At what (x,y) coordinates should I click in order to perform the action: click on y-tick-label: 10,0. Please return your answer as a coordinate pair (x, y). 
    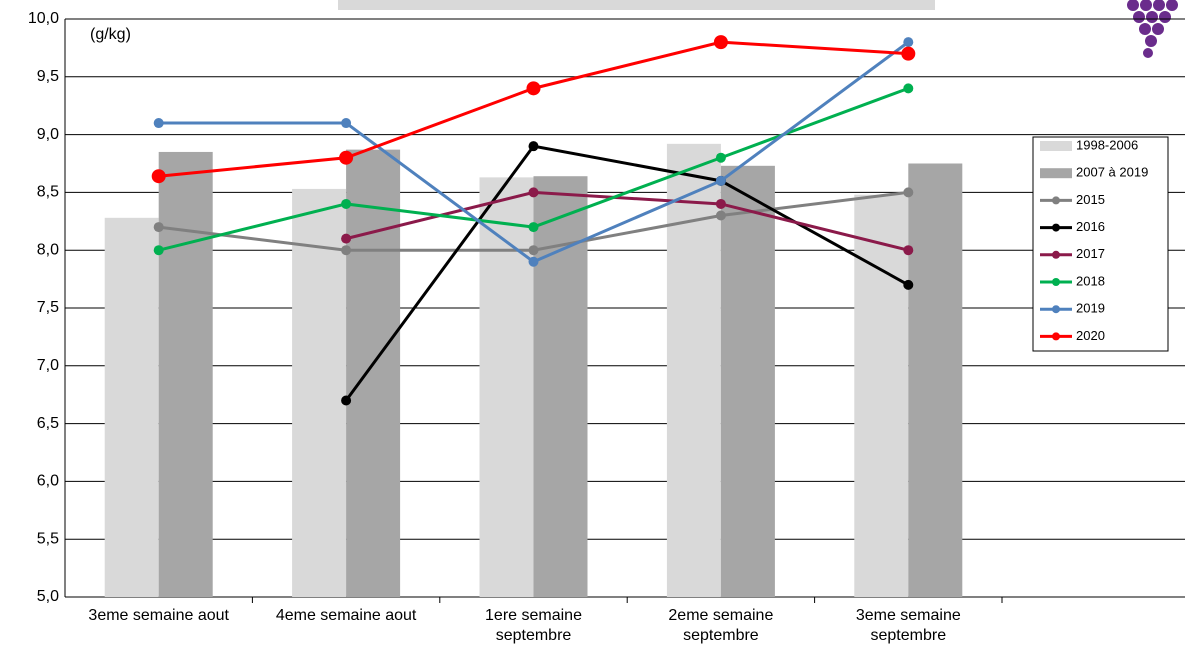
    Looking at the image, I should click on (43, 18).